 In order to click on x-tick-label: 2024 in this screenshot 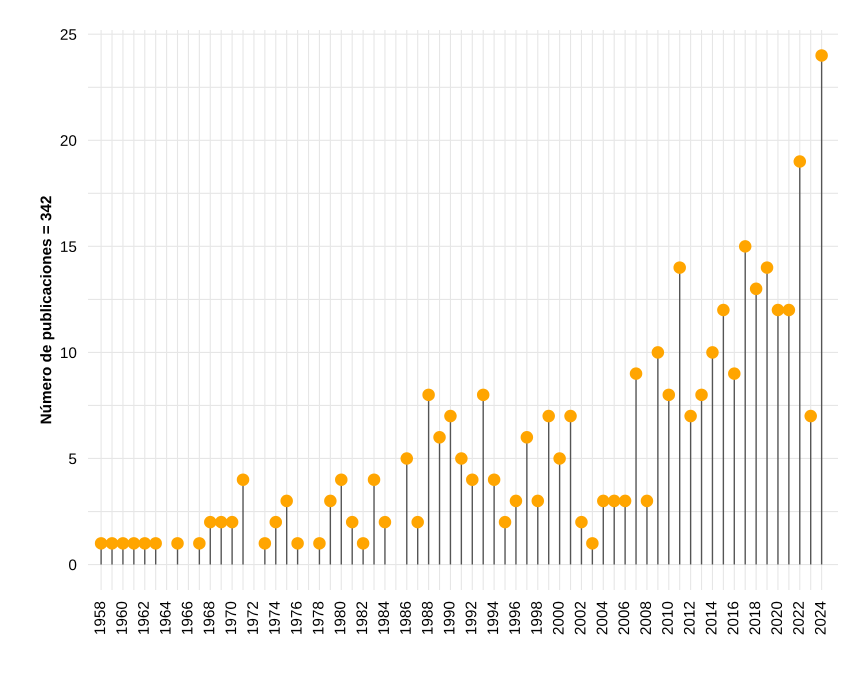, I will do `click(820, 618)`.